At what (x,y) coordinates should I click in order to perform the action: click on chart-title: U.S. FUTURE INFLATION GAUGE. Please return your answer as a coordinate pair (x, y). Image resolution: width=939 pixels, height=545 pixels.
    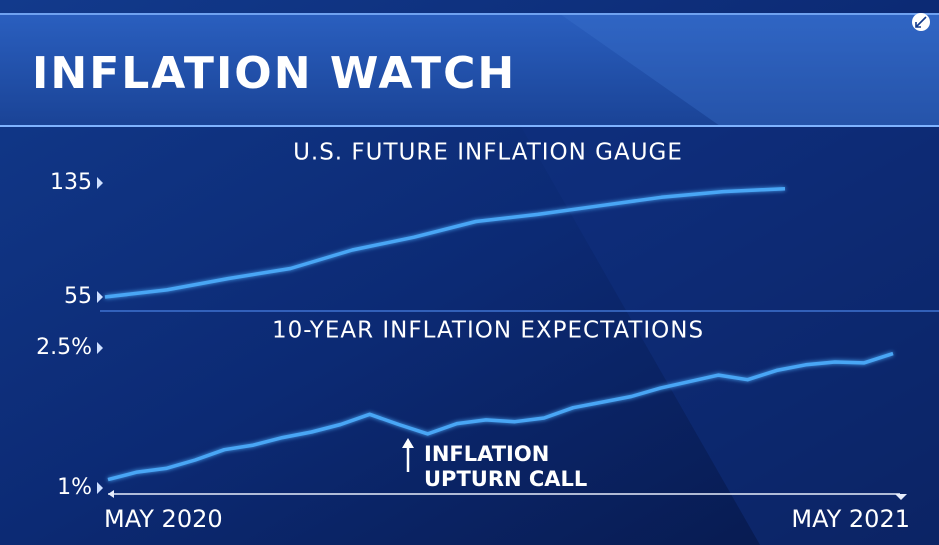
    Looking at the image, I should click on (488, 153).